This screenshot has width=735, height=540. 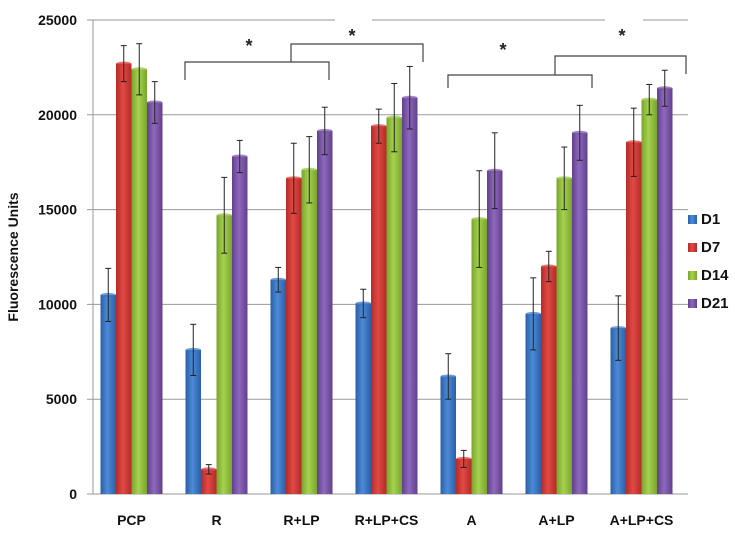 What do you see at coordinates (708, 261) in the screenshot?
I see `legend: D1 D7 D14 D21` at bounding box center [708, 261].